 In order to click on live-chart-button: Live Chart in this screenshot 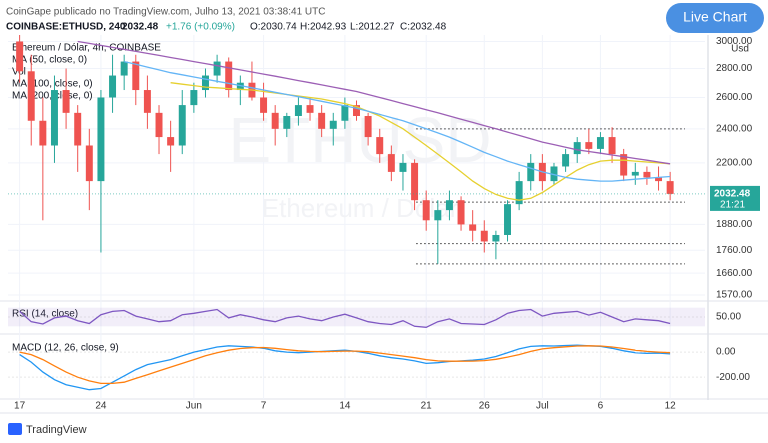, I will do `click(715, 18)`.